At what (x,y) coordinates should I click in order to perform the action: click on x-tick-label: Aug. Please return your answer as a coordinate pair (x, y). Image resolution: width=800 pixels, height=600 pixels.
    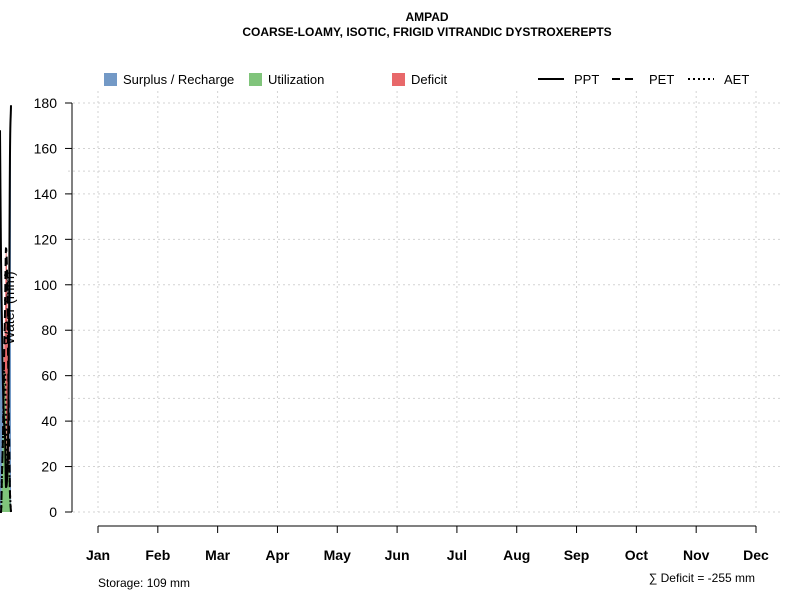
    Looking at the image, I should click on (516, 555).